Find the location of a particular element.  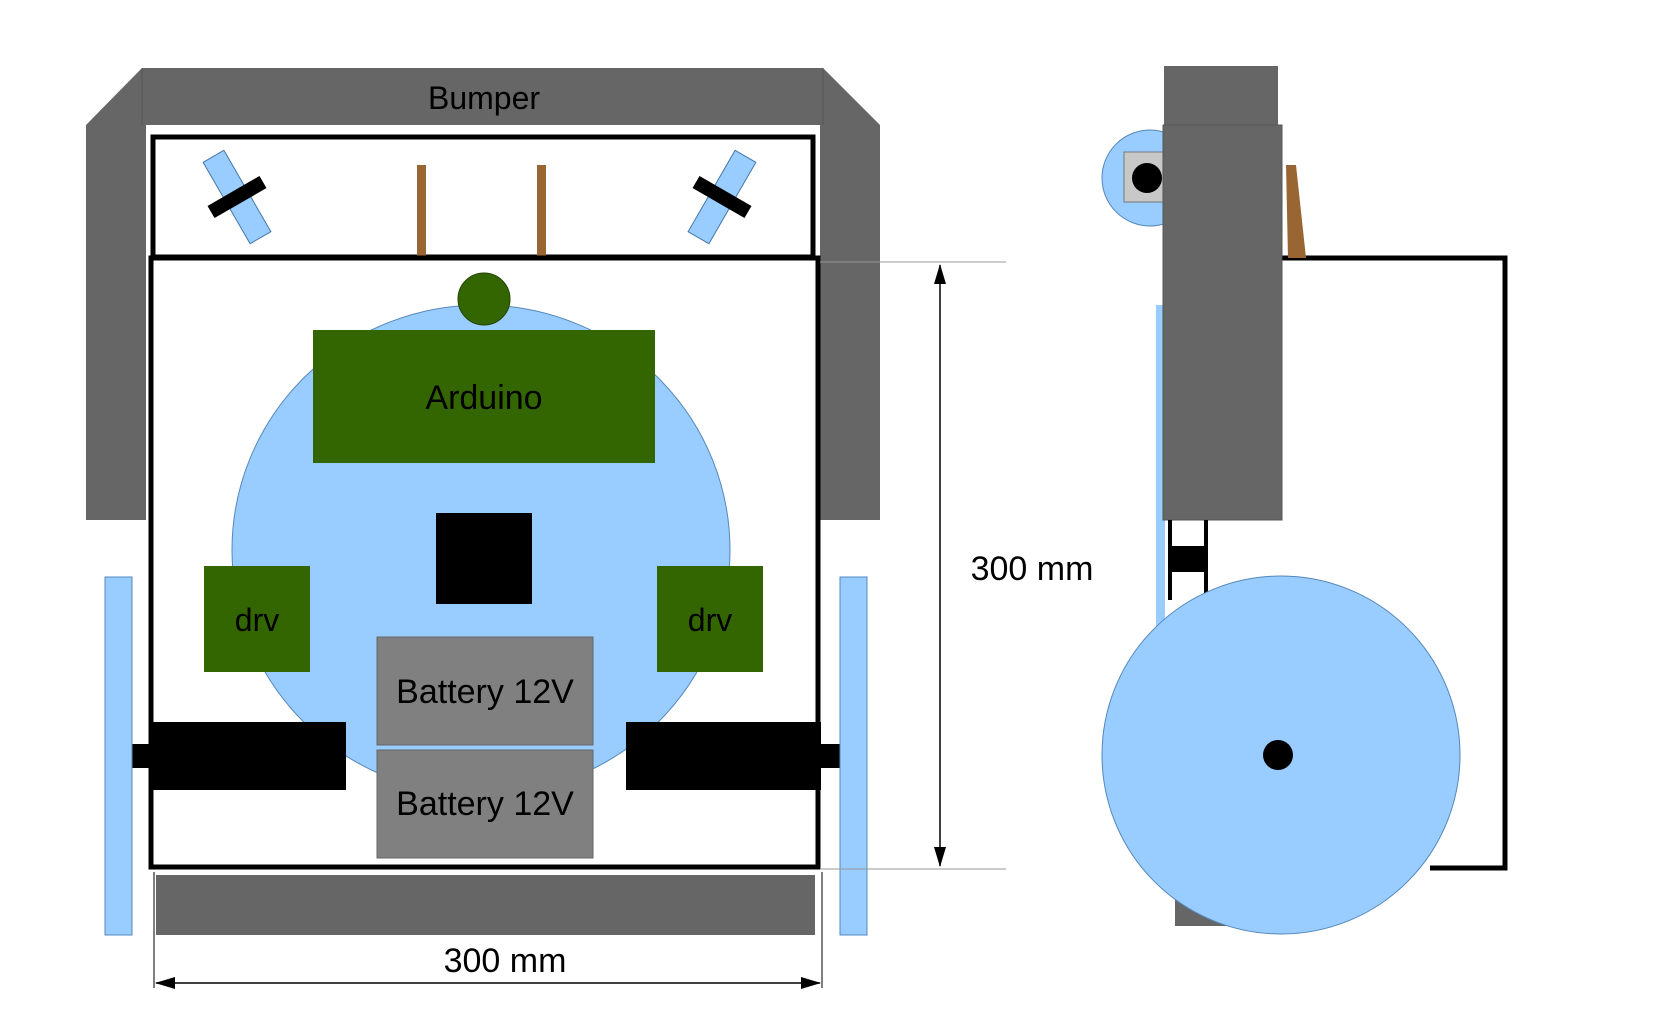

driver-right-label: drv is located at coordinates (710, 620).